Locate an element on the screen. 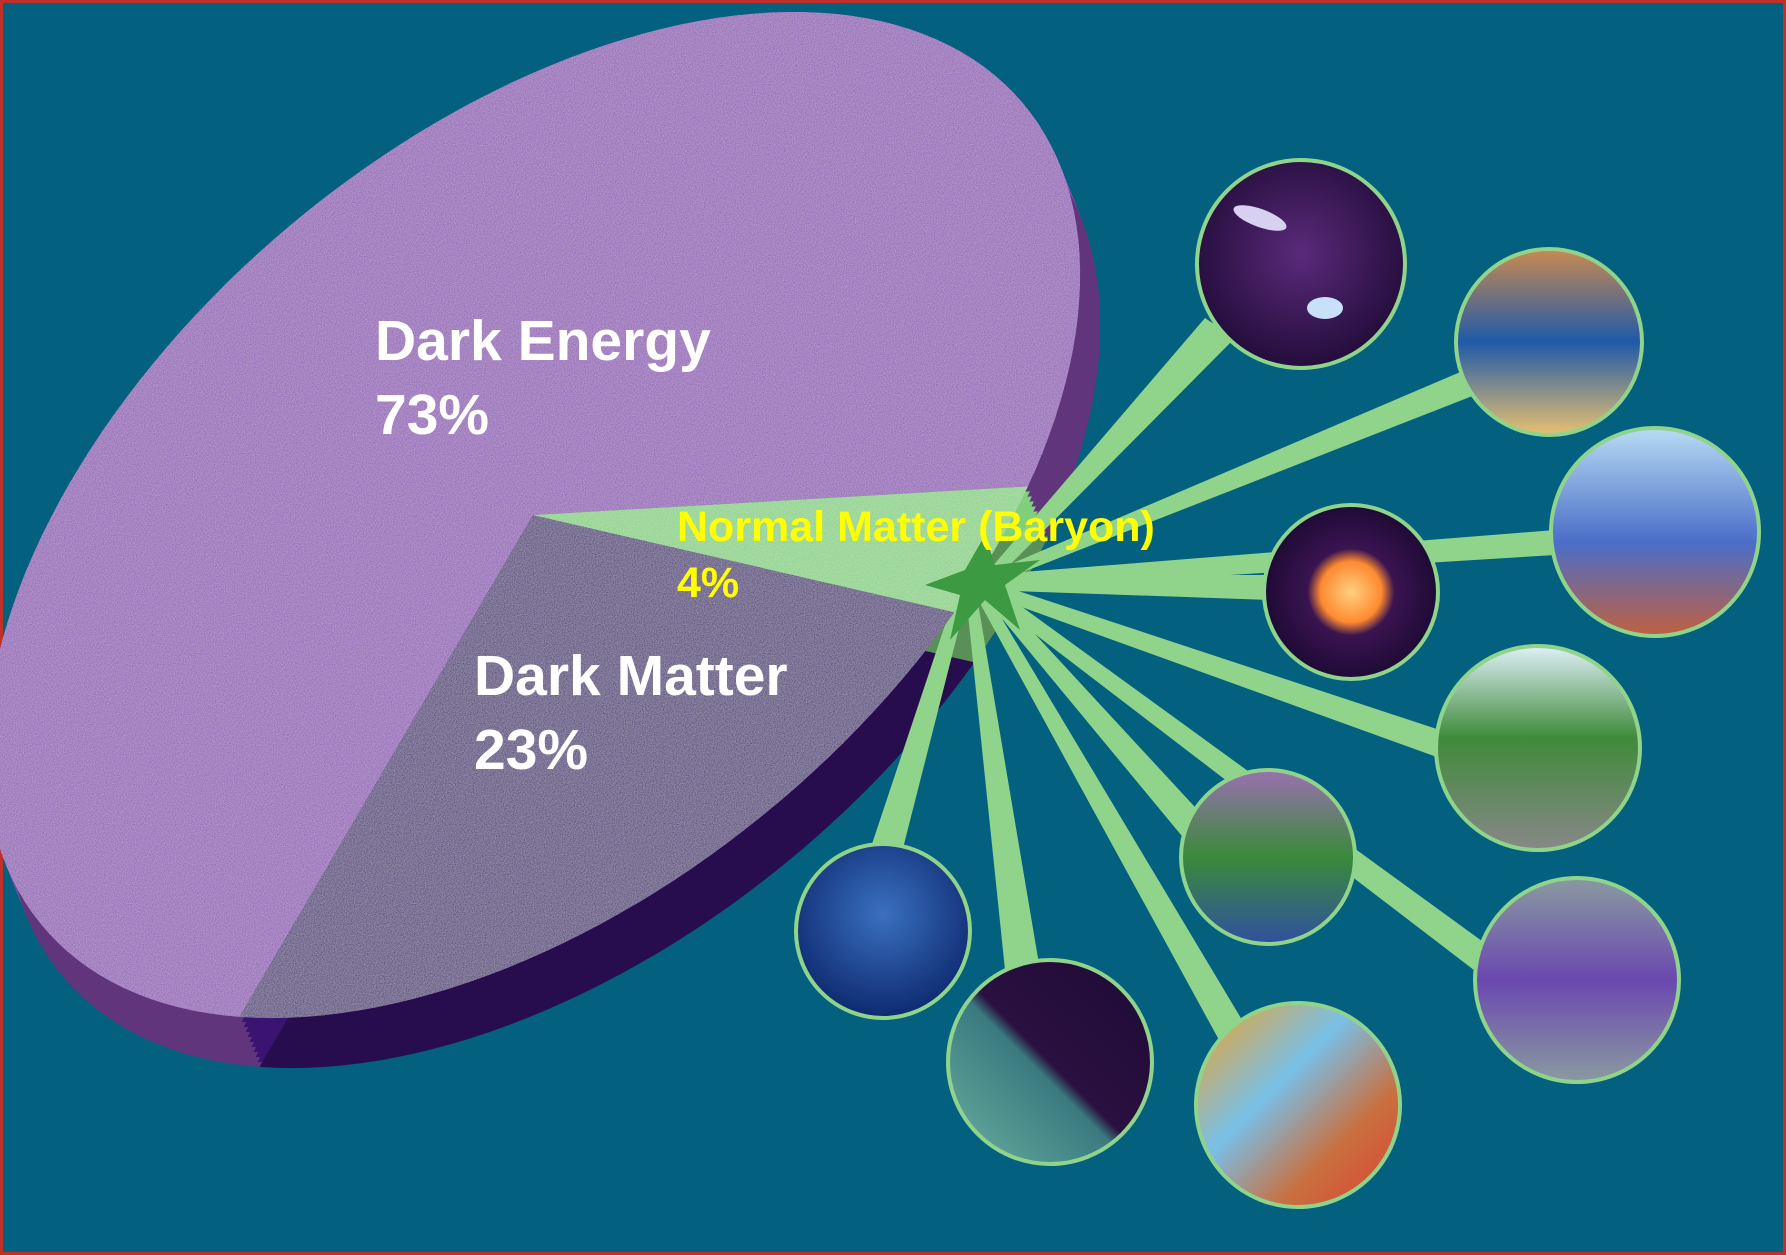 The width and height of the screenshot is (1786, 1255). slice-label: Dark Energy is located at coordinates (543, 341).